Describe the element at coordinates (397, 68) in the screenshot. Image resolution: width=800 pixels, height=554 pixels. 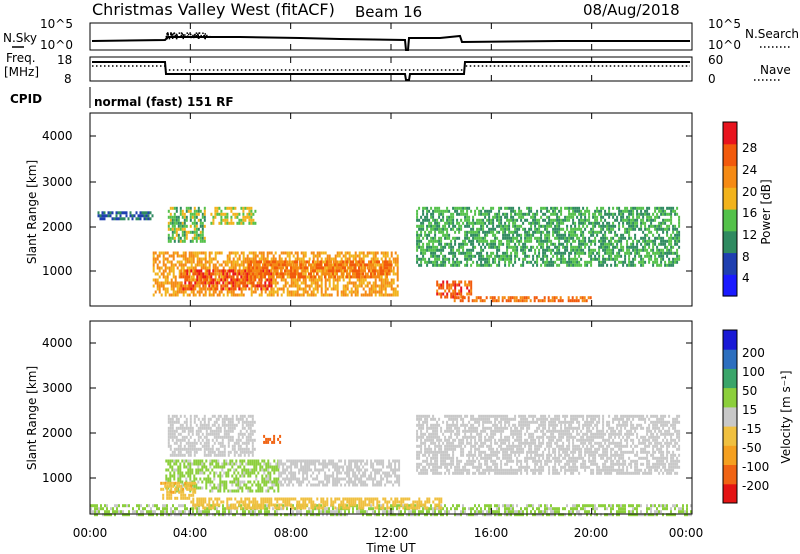
I see `freq-panel: Freq. [MHz] 18 8 60 0 Nave` at that location.